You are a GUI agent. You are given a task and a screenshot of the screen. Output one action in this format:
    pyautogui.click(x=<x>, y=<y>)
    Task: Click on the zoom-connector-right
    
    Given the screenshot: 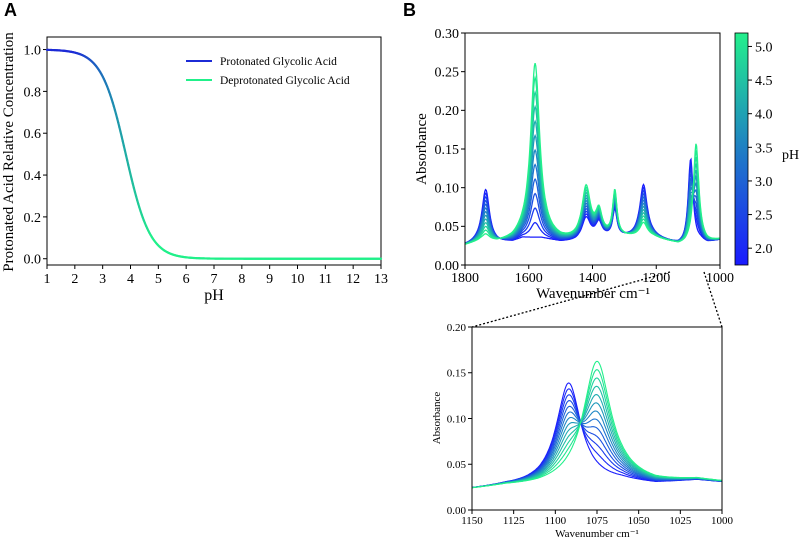 What is the action you would take?
    pyautogui.click(x=713, y=299)
    